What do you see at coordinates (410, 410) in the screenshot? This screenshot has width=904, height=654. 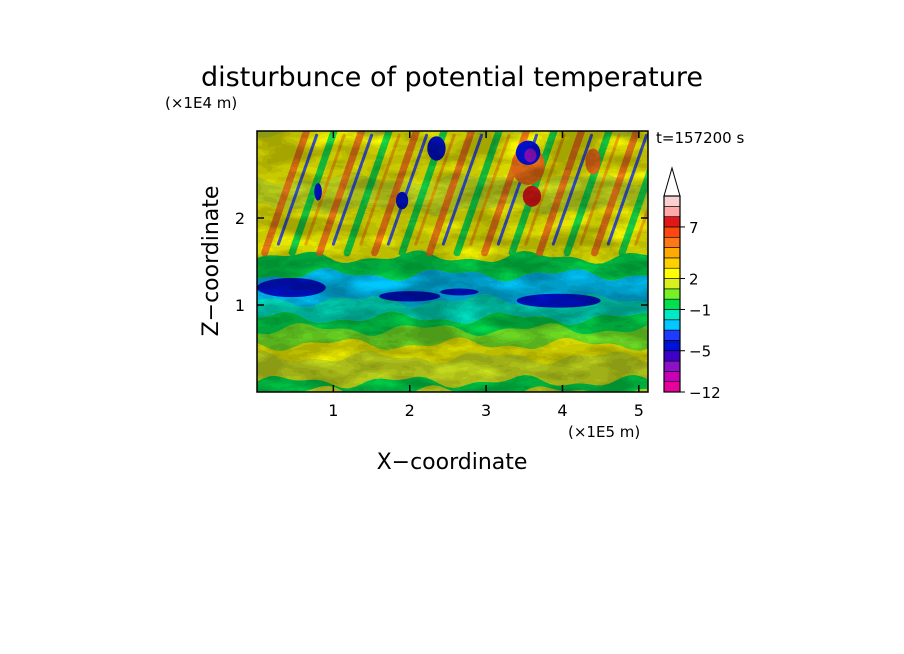 I see `x-tick-label: 2` at bounding box center [410, 410].